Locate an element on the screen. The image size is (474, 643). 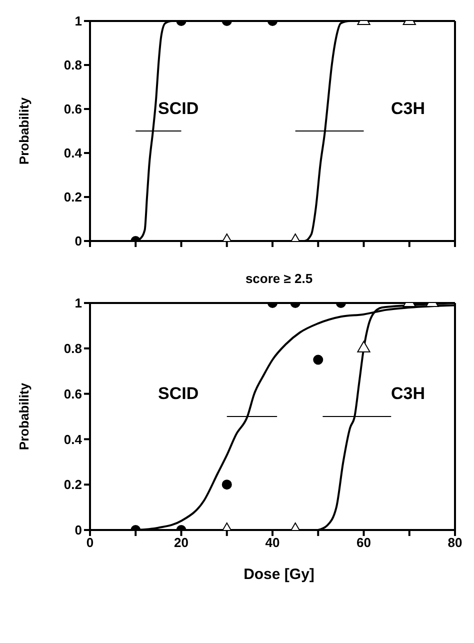
x-tick-label: 20 is located at coordinates (181, 542).